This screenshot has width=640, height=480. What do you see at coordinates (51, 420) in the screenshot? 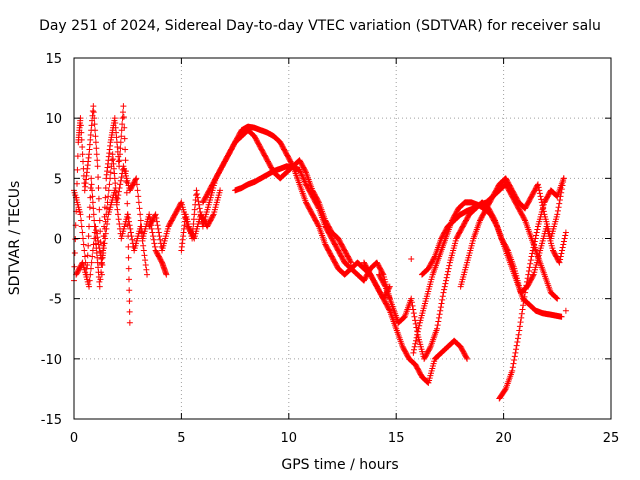
I see `y-tick-label: -15` at bounding box center [51, 420].